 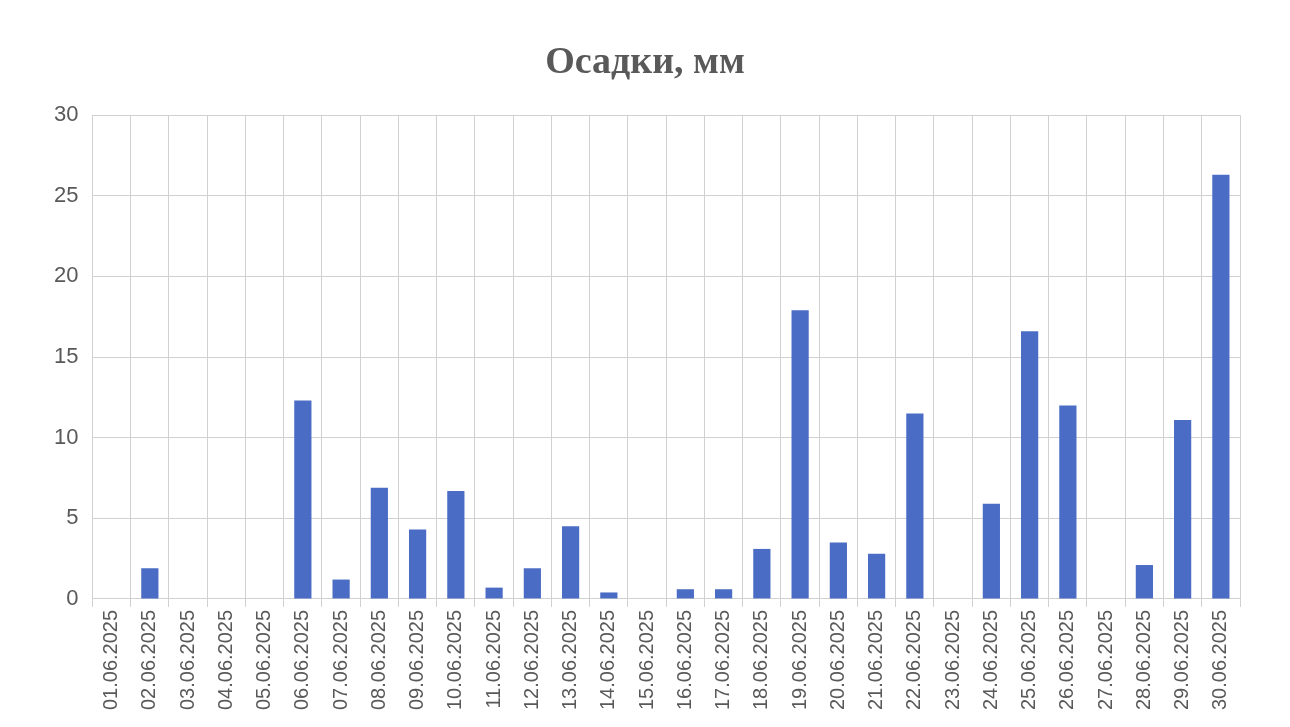 I want to click on x-tick-label: 18.06.2025, so click(x=760, y=660).